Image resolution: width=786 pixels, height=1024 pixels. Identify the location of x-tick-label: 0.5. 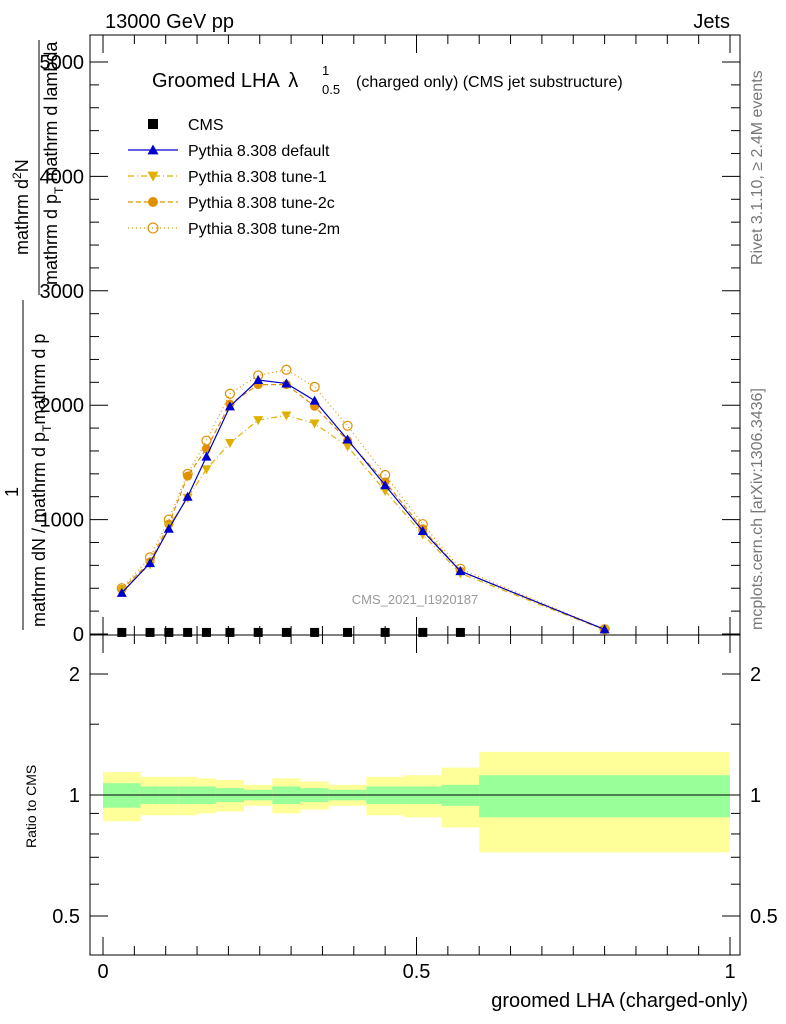
(417, 972).